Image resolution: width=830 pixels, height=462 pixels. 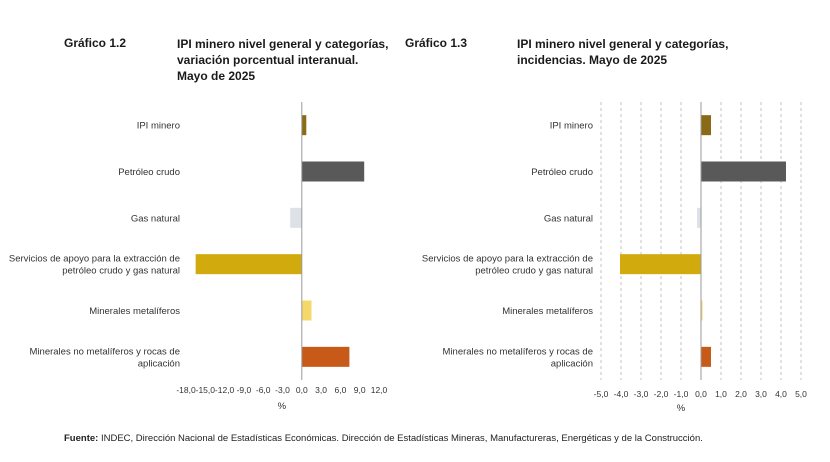 What do you see at coordinates (186, 390) in the screenshot?
I see `x-tick-label: -18,0` at bounding box center [186, 390].